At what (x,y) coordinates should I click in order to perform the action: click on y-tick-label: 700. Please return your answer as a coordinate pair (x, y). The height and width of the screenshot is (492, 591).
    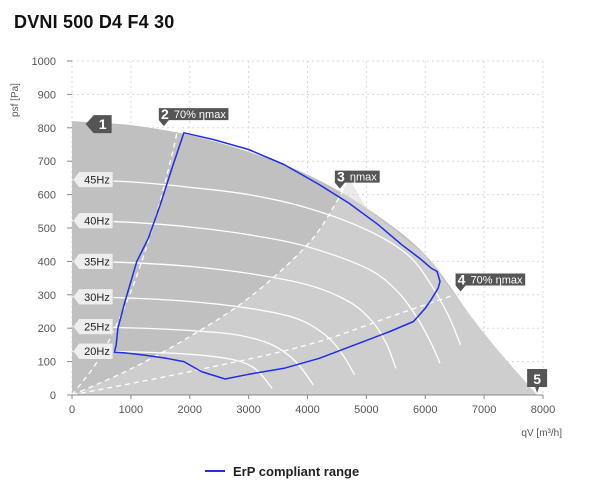
    Looking at the image, I should click on (47, 162).